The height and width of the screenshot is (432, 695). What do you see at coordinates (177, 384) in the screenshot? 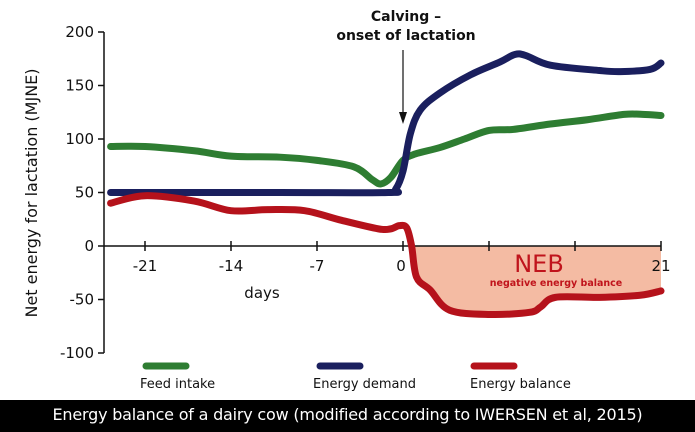
I see `legend-label-feed-intake: Feed intake` at bounding box center [177, 384].